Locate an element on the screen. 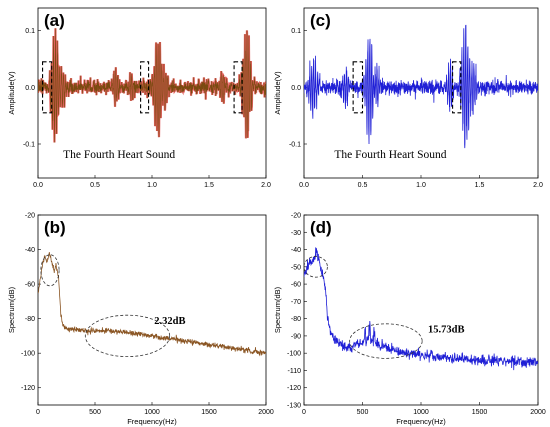  x-tick-label-a: 1.0 is located at coordinates (152, 185).